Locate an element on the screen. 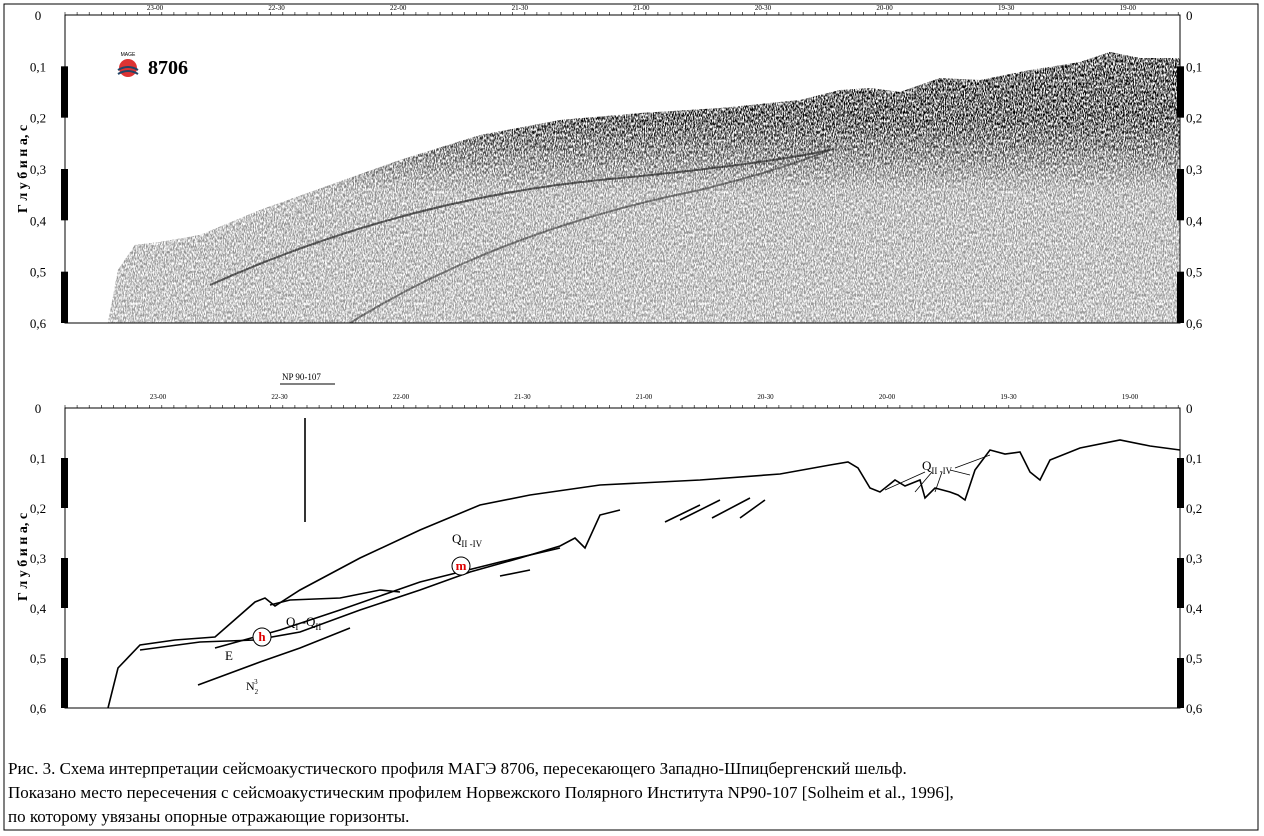 Image resolution: width=1264 pixels, height=836 pixels. horizon-label: m is located at coordinates (461, 565).